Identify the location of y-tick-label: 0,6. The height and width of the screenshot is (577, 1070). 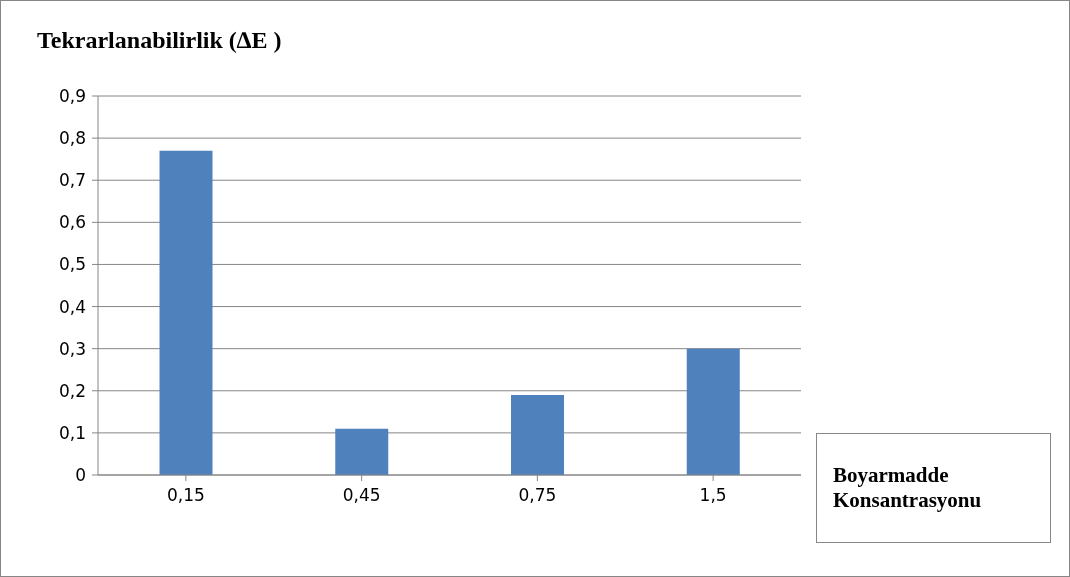
(72, 222).